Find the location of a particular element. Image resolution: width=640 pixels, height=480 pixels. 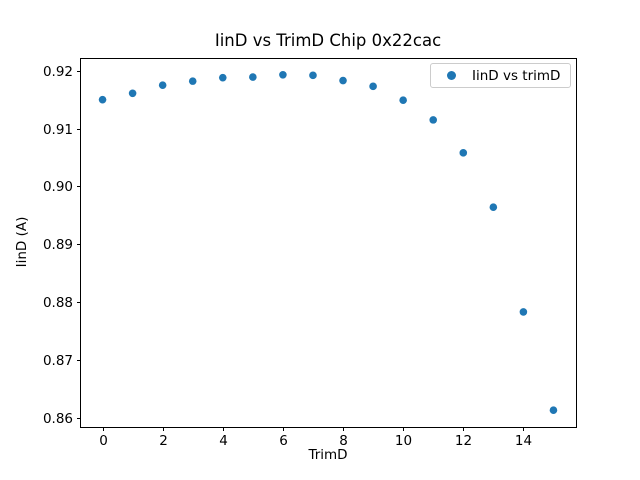

y-tick-label: 0.90 is located at coordinates (58, 187).